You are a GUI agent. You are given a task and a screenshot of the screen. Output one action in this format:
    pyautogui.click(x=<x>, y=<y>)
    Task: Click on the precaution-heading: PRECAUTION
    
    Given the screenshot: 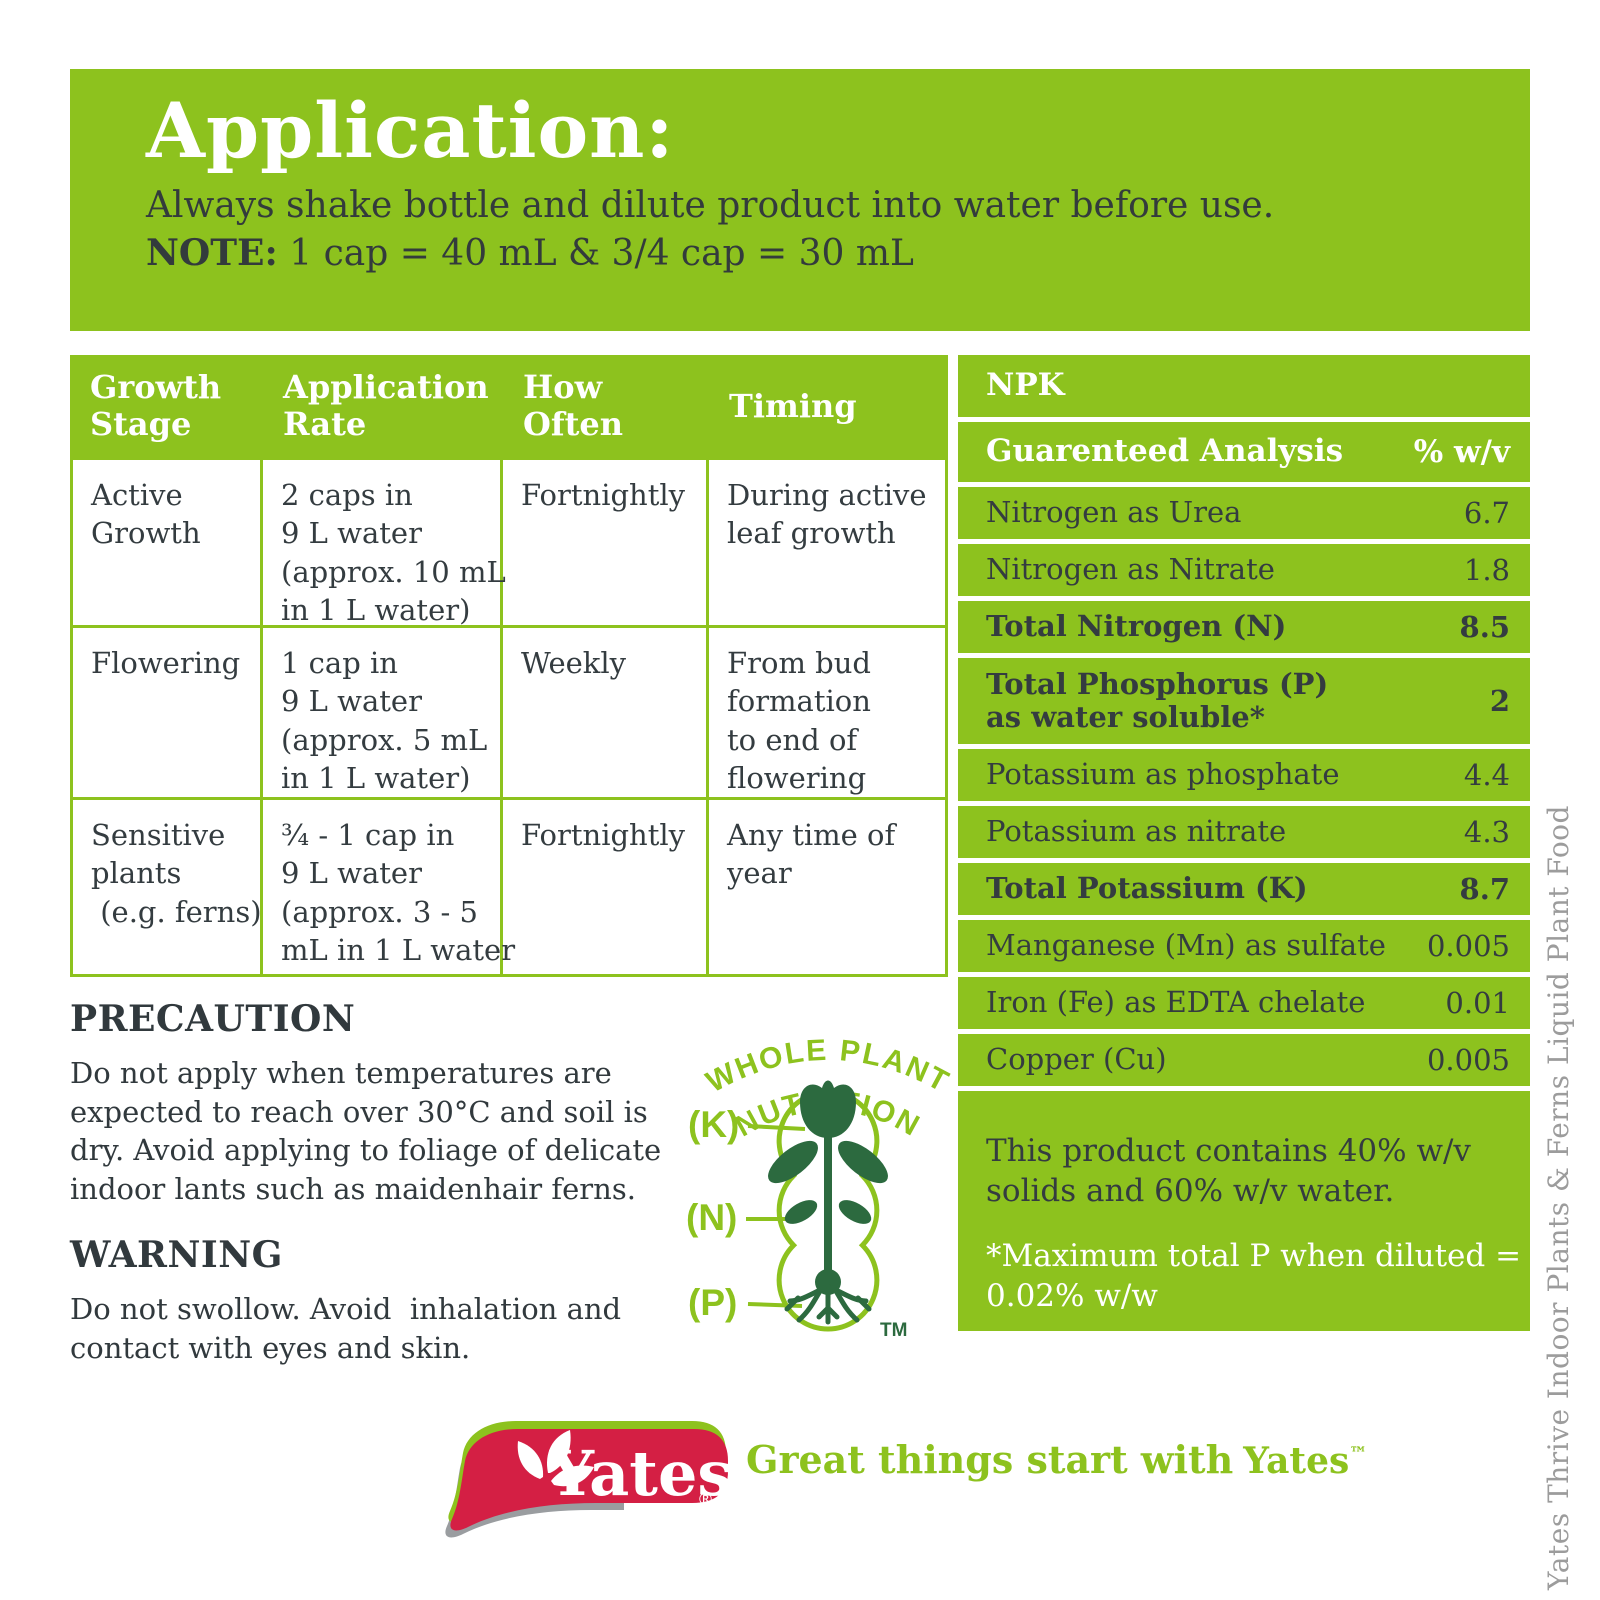 What is the action you would take?
    pyautogui.click(x=213, y=1019)
    